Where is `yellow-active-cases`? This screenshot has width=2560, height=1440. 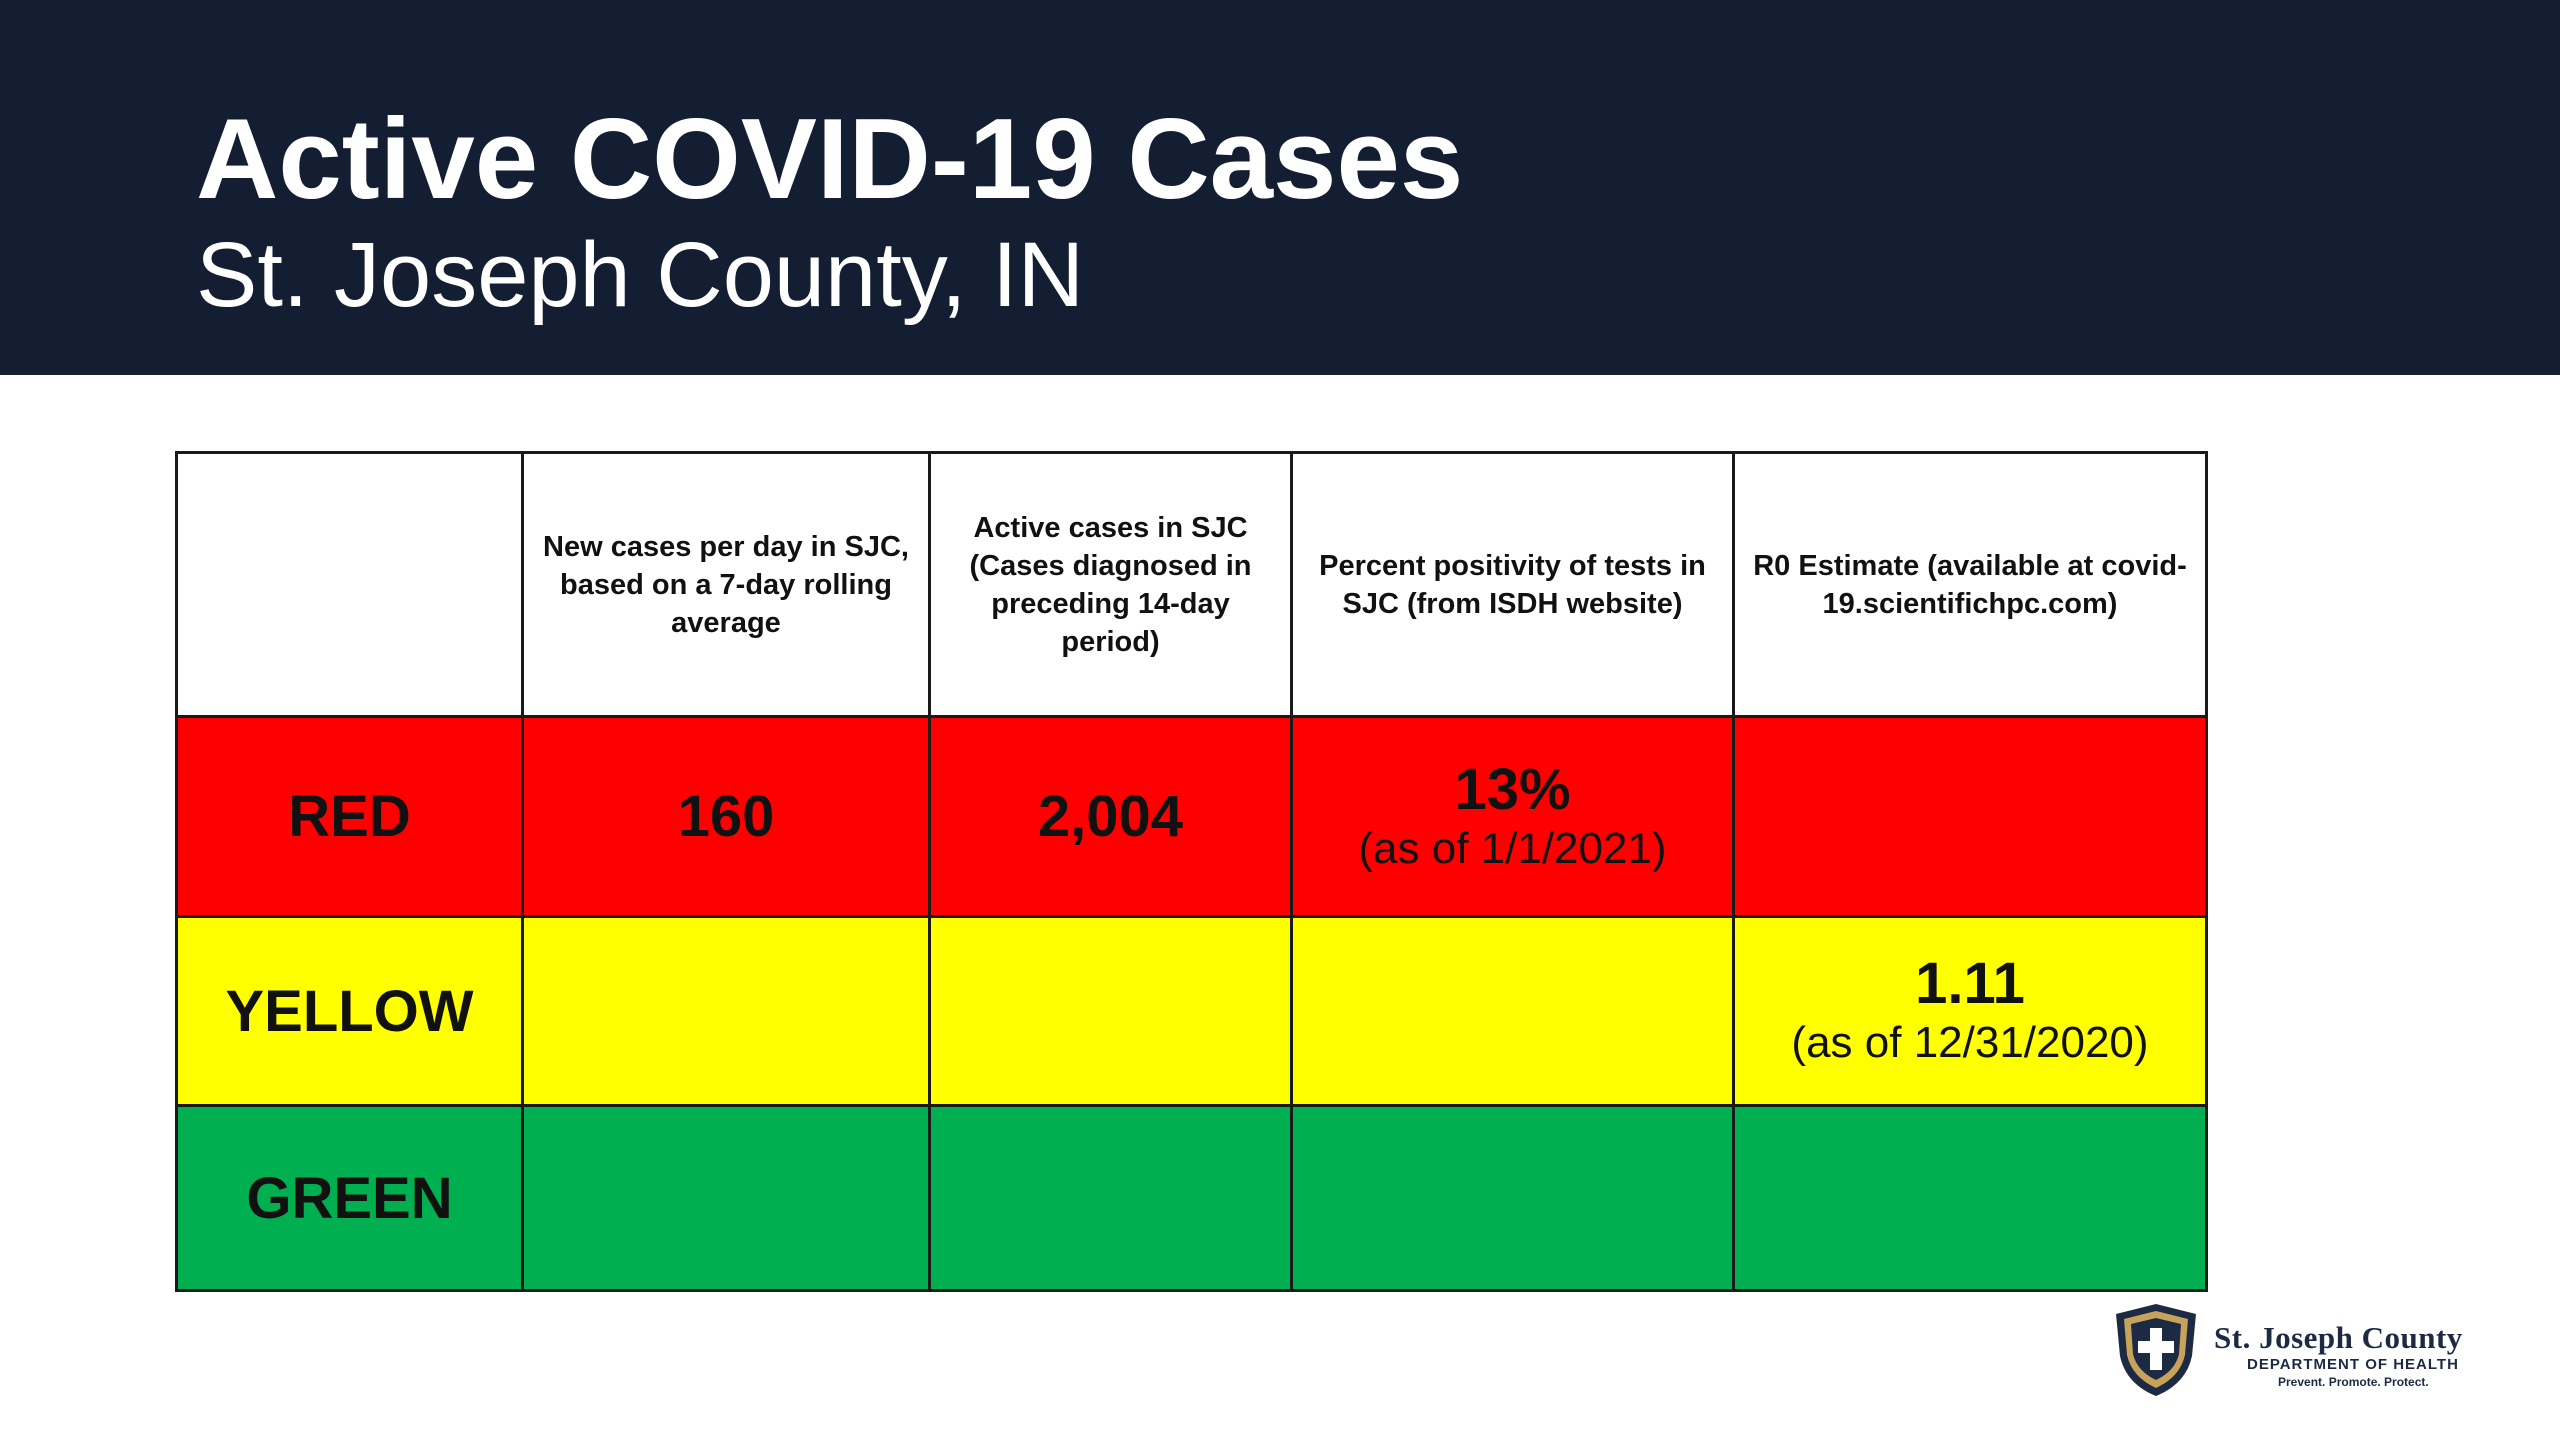 yellow-active-cases is located at coordinates (1110, 1011).